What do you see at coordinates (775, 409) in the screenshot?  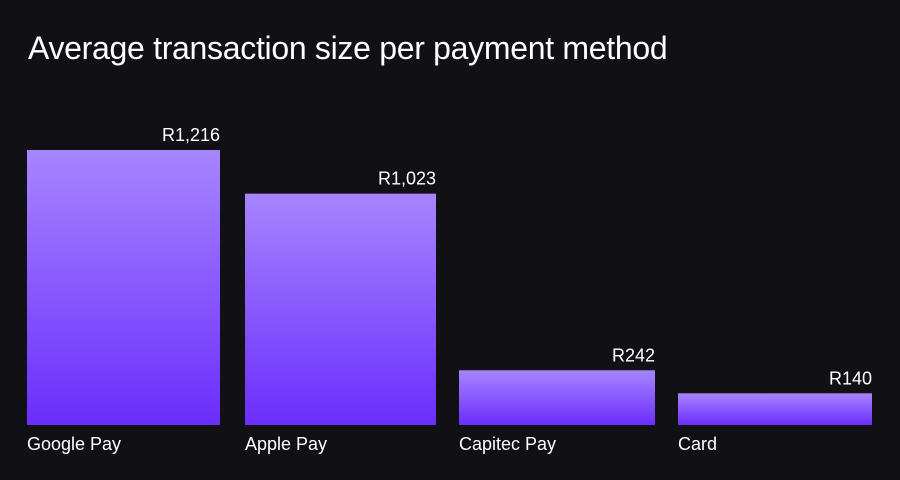 I see `bar-card` at bounding box center [775, 409].